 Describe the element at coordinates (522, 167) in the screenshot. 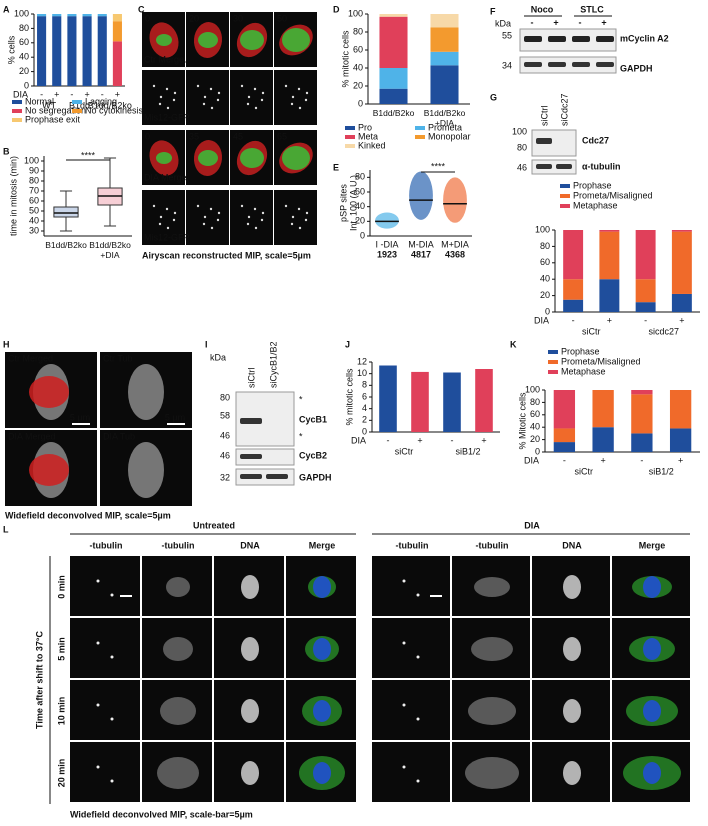

I see `ladder-label: 46` at that location.